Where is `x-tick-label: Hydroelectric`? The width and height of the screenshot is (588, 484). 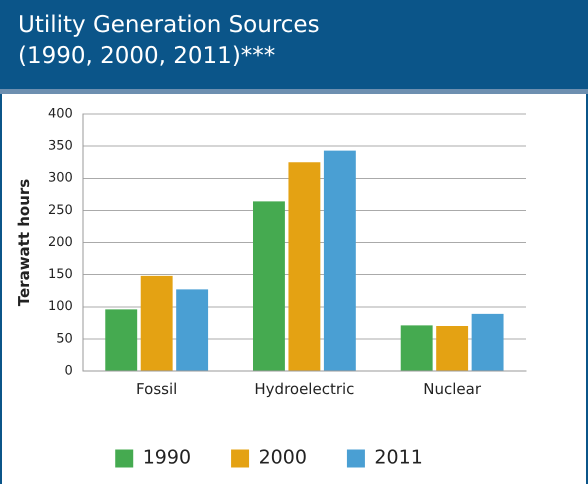
x-tick-label: Hydroelectric is located at coordinates (304, 389).